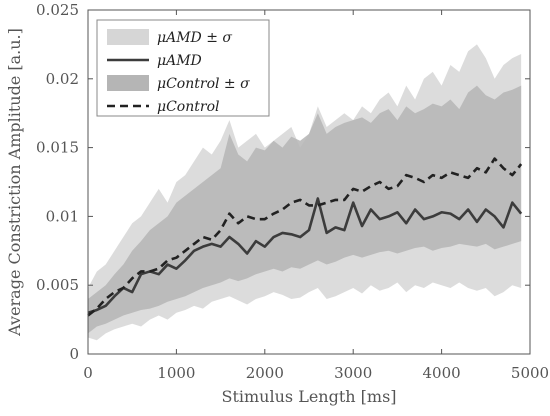  Describe the element at coordinates (194, 38) in the screenshot. I see `legend-label: μAMD ± σ` at that location.